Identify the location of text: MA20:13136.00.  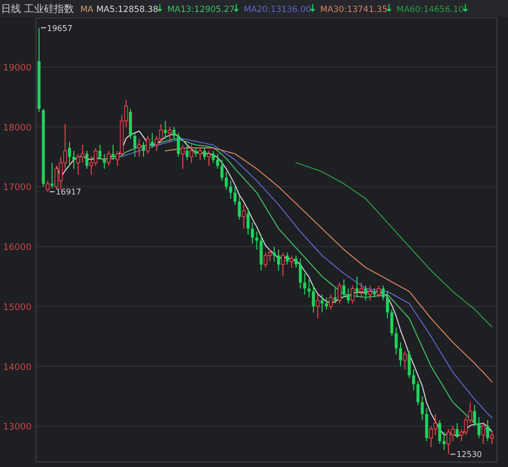
(278, 10).